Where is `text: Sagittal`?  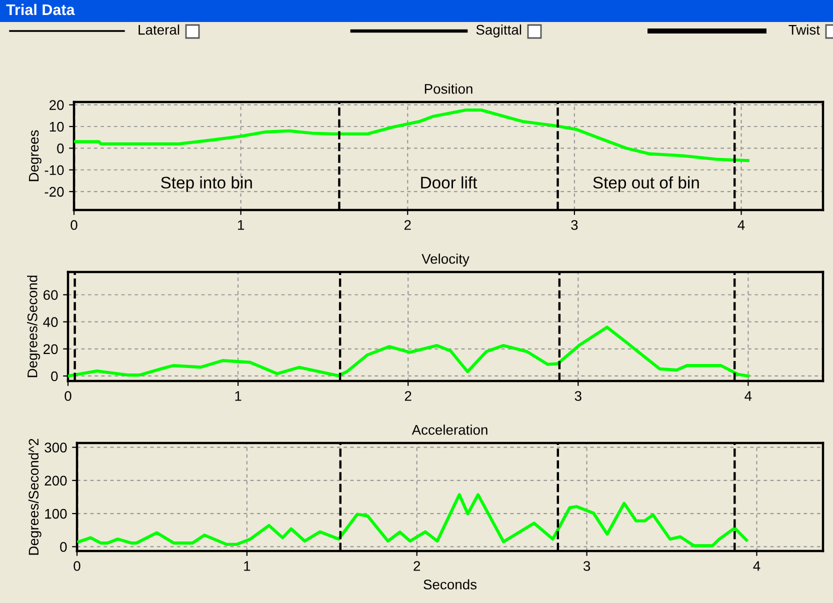 text: Sagittal is located at coordinates (499, 31).